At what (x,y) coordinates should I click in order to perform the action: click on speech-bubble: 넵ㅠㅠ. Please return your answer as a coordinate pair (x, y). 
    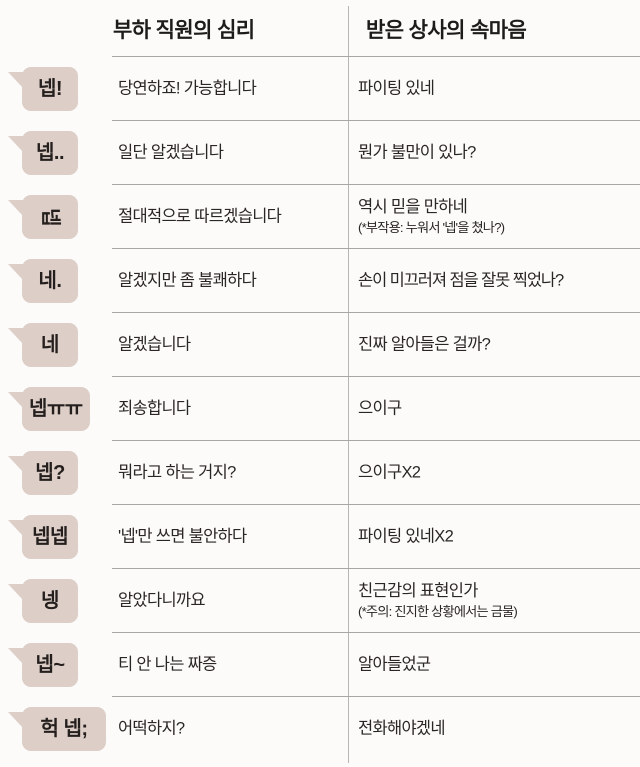
    Looking at the image, I should click on (57, 408).